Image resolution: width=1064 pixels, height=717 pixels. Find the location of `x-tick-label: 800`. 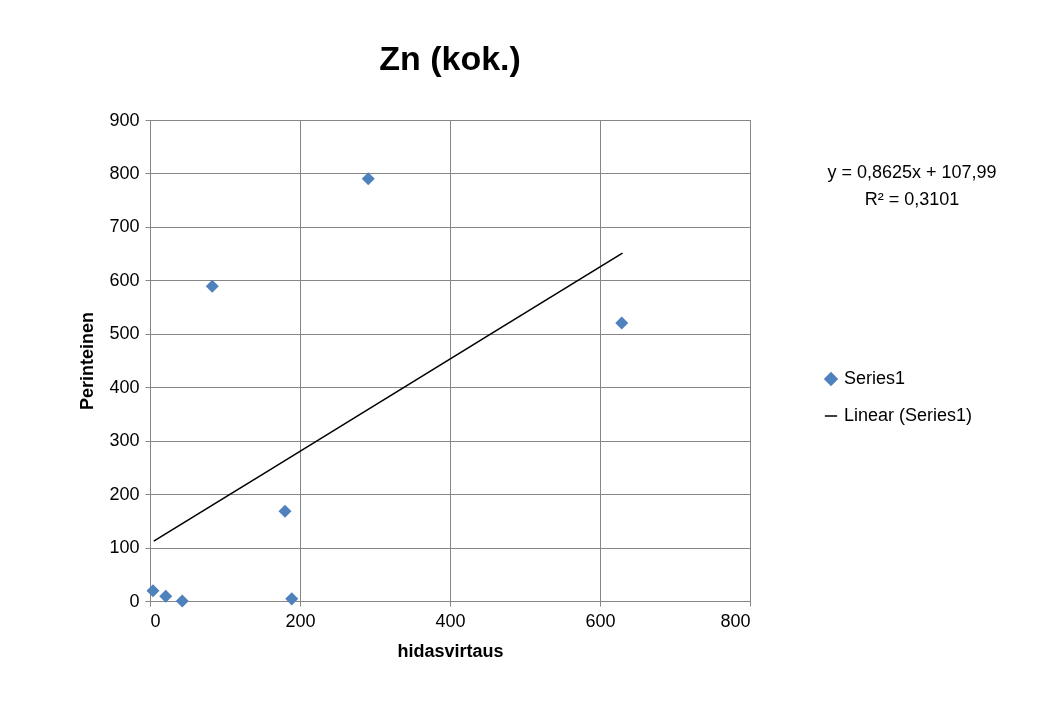

x-tick-label: 800 is located at coordinates (735, 620).